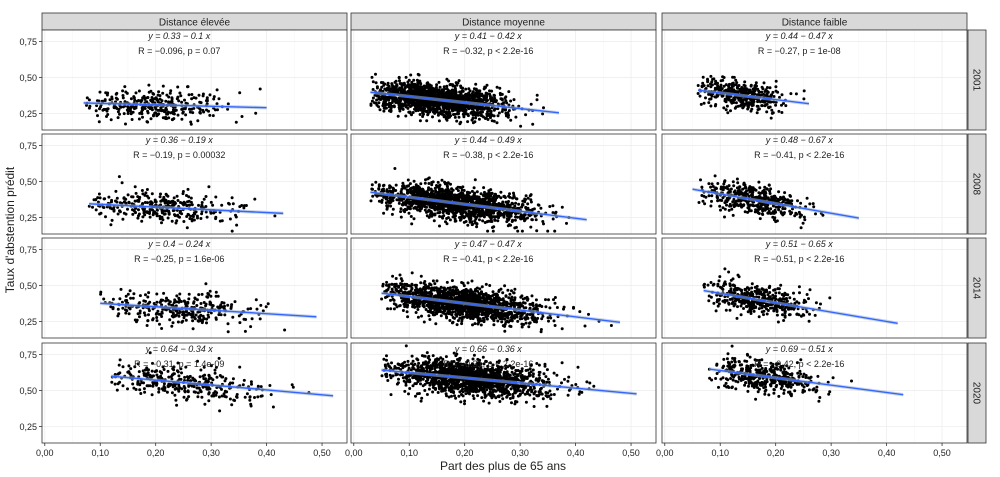 The width and height of the screenshot is (1000, 477). What do you see at coordinates (631, 453) in the screenshot?
I see `x-tick-label: 0,50` at bounding box center [631, 453].